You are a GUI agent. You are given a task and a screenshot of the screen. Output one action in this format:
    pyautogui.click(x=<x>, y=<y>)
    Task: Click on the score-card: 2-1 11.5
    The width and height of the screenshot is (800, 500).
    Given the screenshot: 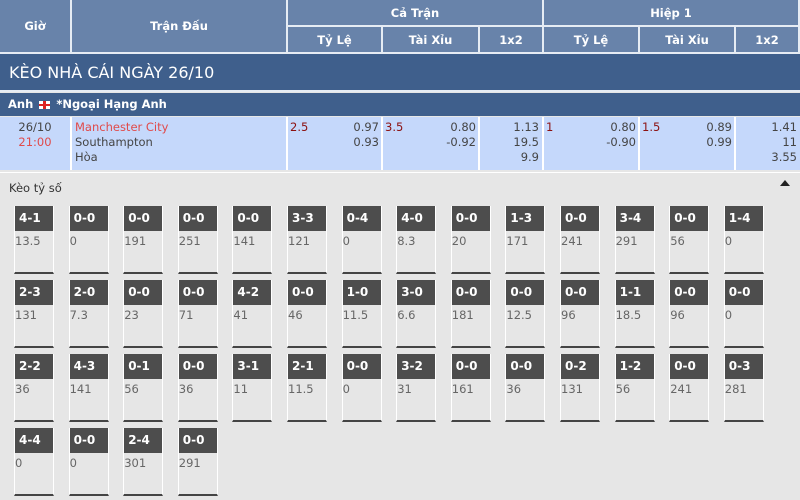 What is the action you would take?
    pyautogui.click(x=307, y=388)
    